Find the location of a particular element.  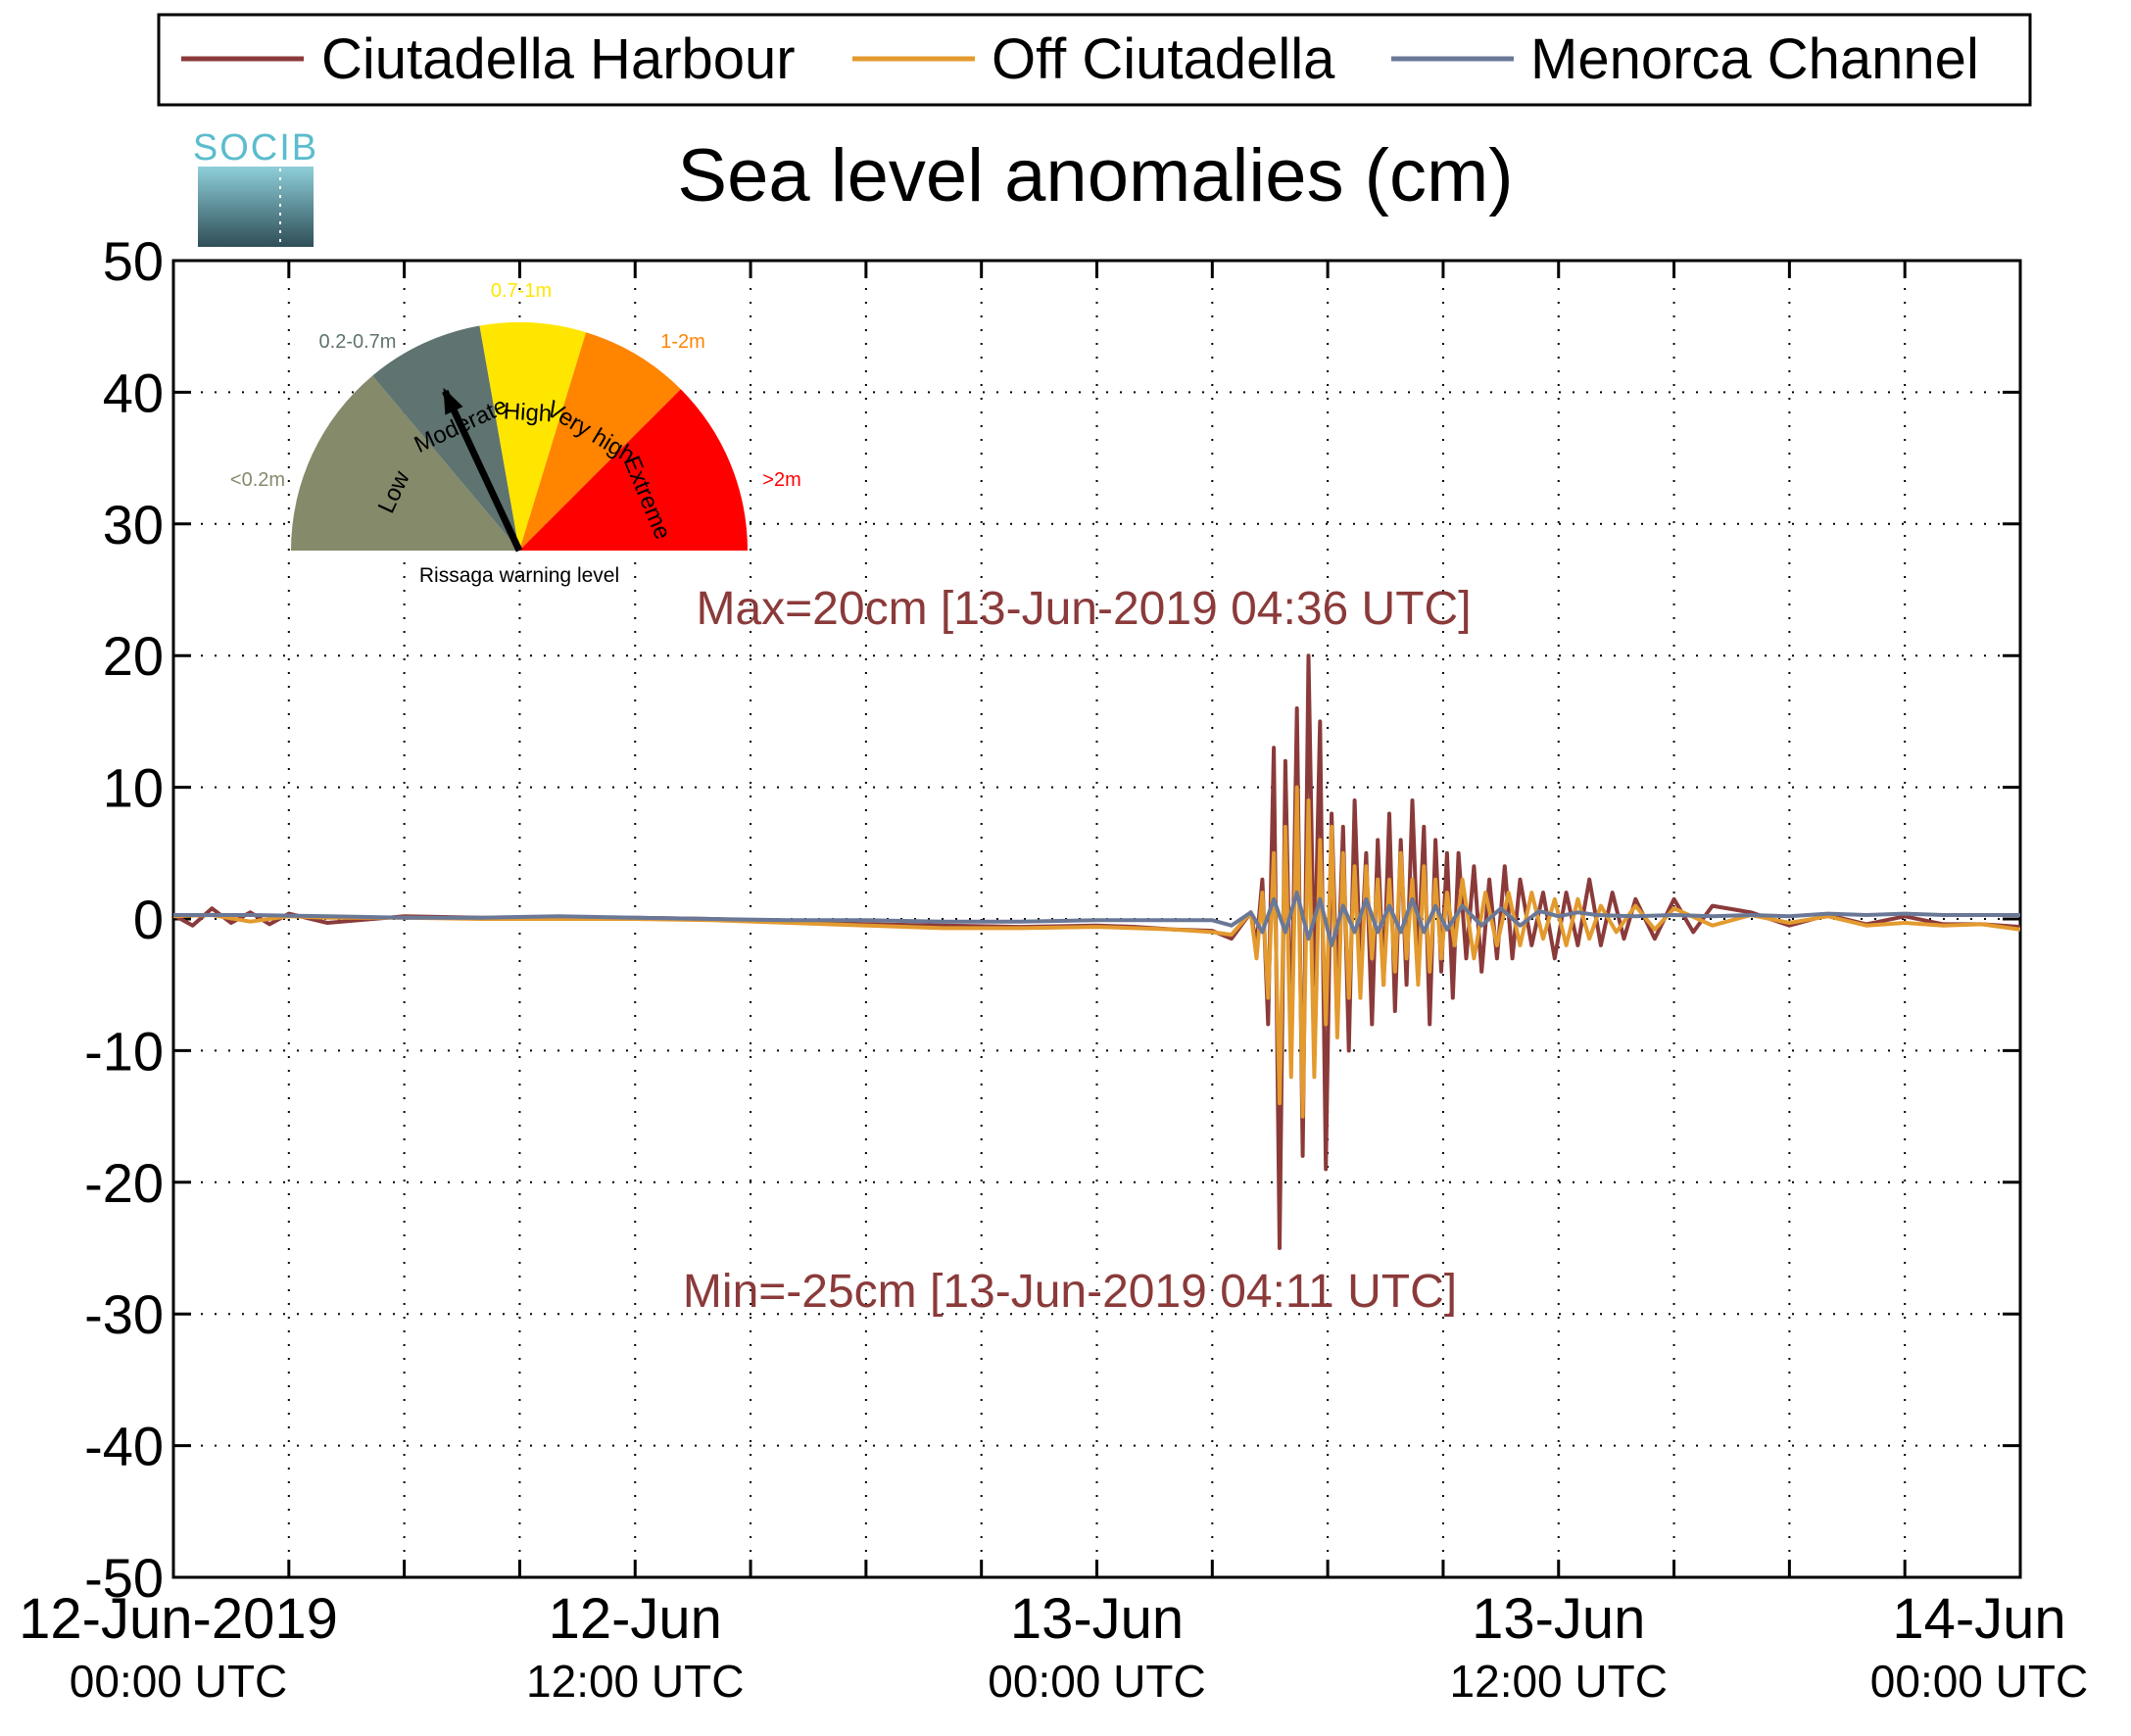

y-tick-label: 20 is located at coordinates (133, 656).